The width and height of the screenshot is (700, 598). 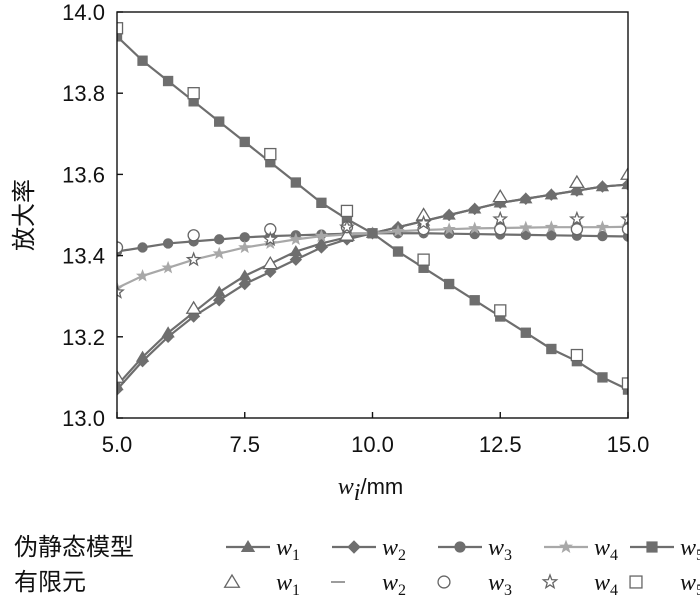 What do you see at coordinates (263, 549) in the screenshot?
I see `legend-model-w1: w1` at bounding box center [263, 549].